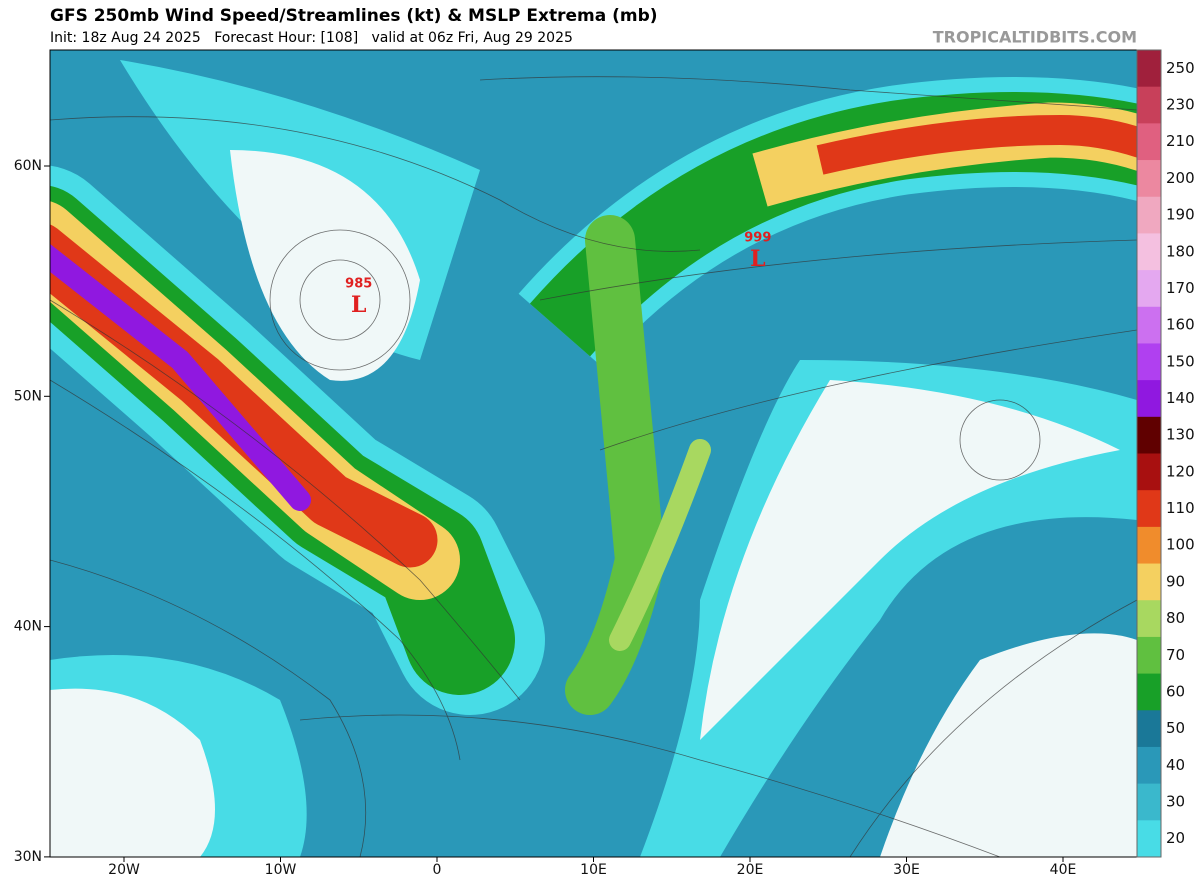  I want to click on colorbar-label: 80, so click(1175, 618).